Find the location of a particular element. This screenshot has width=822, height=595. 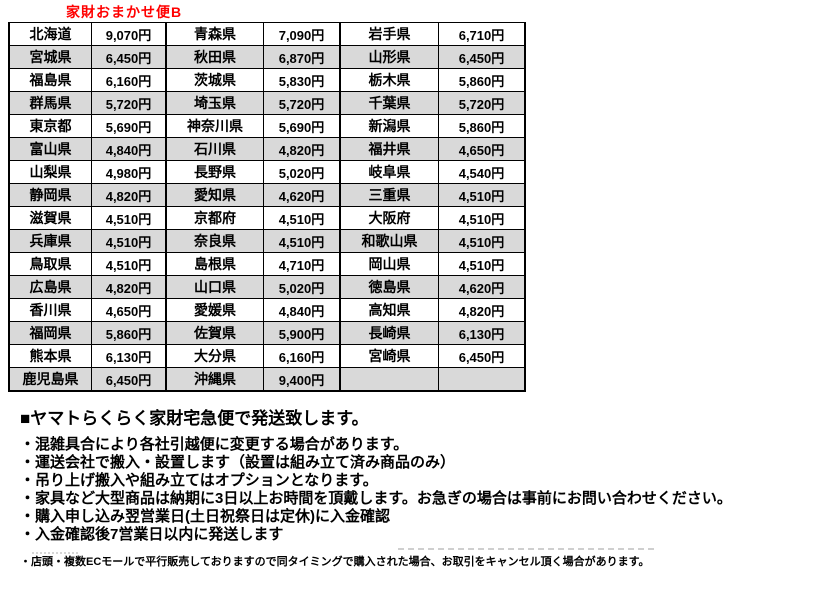

prefecture-cell: 岡山県 is located at coordinates (389, 264).